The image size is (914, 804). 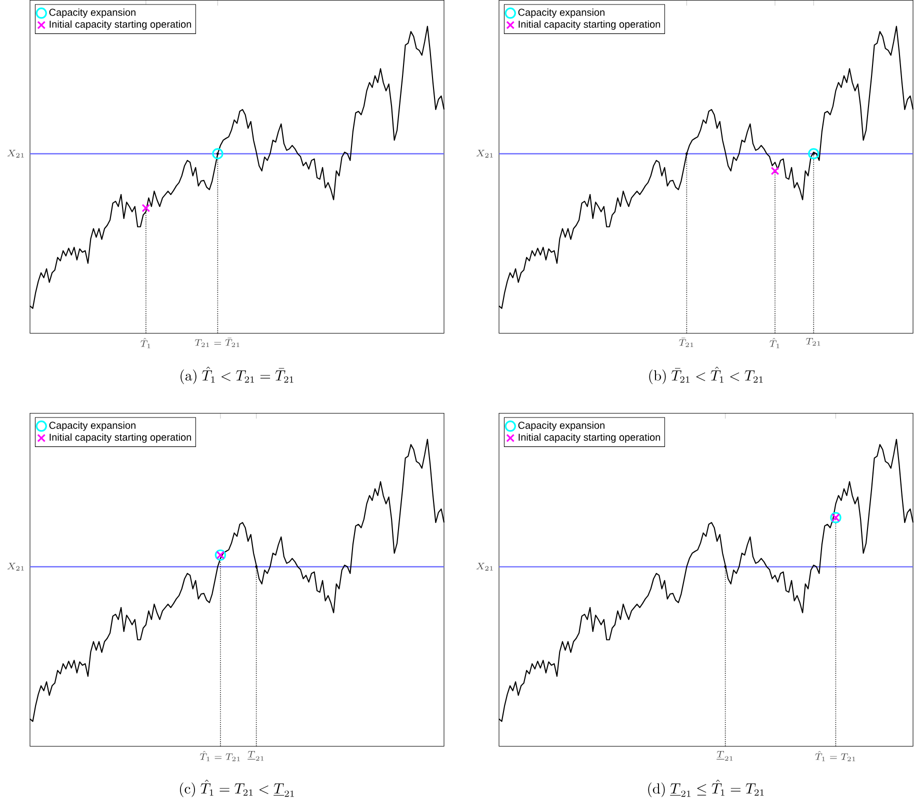 What do you see at coordinates (237, 375) in the screenshot?
I see `text: $\mathrm{(a)}\ \hat{T}_1 < T_{21} = \bar{T}_{21}$` at bounding box center [237, 375].